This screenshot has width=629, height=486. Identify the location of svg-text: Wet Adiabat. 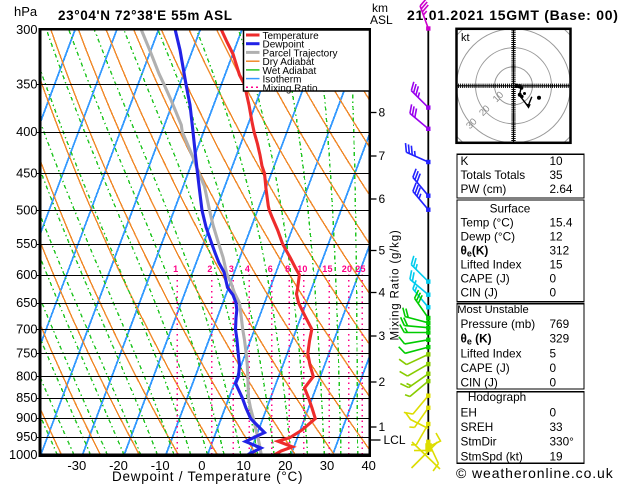
(290, 71).